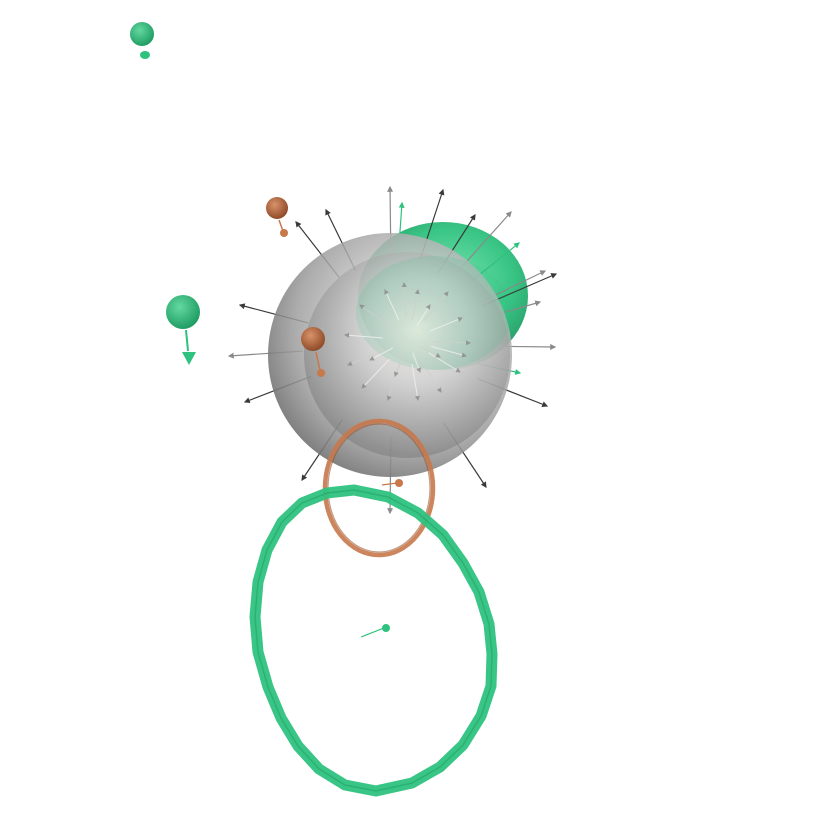 This screenshot has width=831, height=819. Describe the element at coordinates (183, 330) in the screenshot. I see `small-green-ball-left` at that location.